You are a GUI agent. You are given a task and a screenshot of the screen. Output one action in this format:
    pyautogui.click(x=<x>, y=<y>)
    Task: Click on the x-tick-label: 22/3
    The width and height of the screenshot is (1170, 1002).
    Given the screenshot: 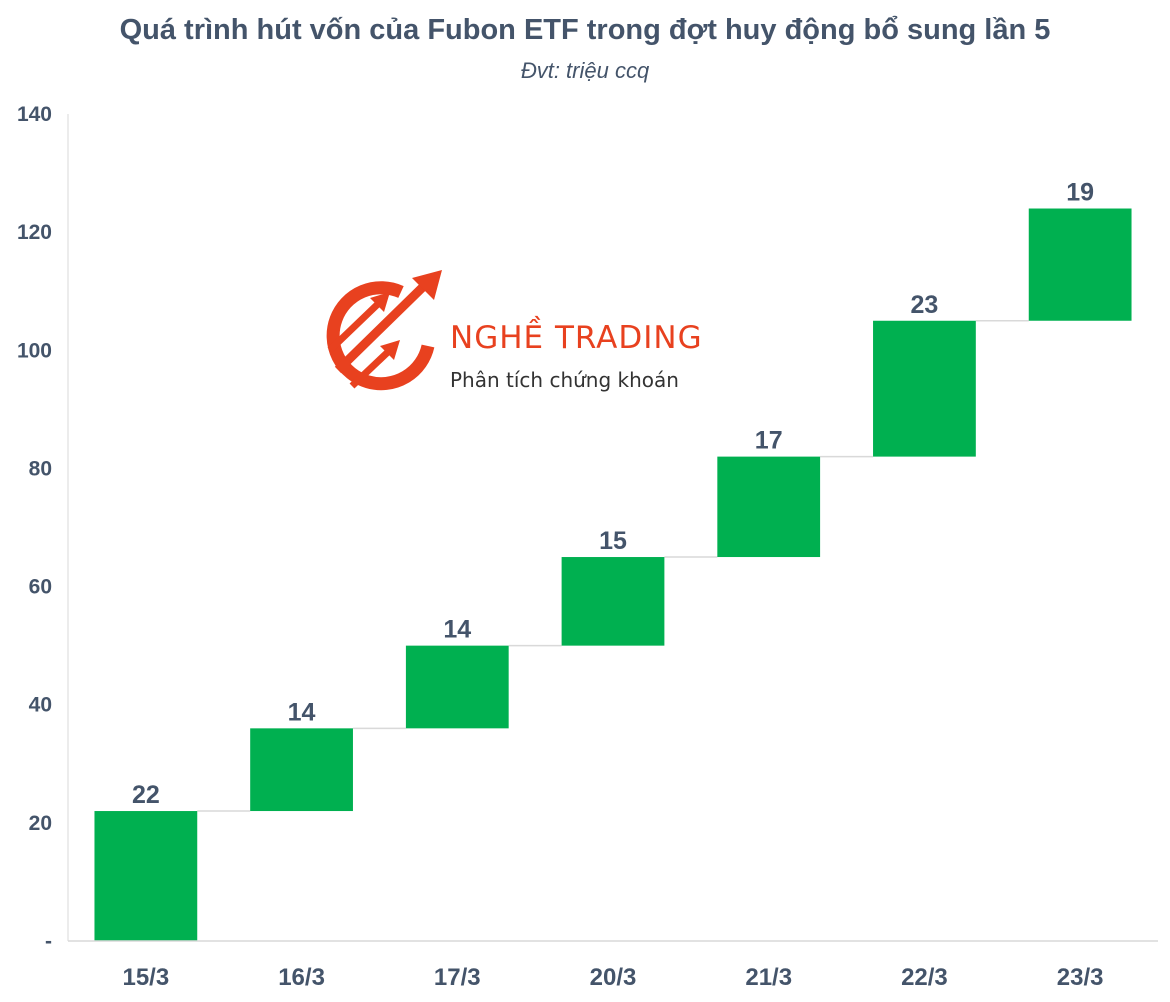 What is the action you would take?
    pyautogui.click(x=924, y=977)
    